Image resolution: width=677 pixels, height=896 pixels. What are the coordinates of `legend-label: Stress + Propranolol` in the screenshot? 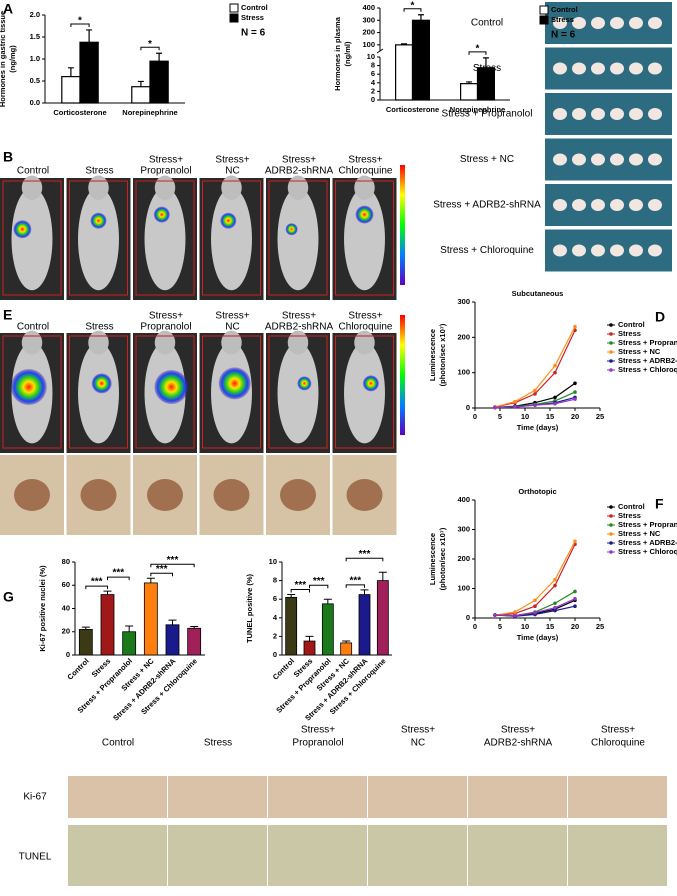 It's located at (647, 524).